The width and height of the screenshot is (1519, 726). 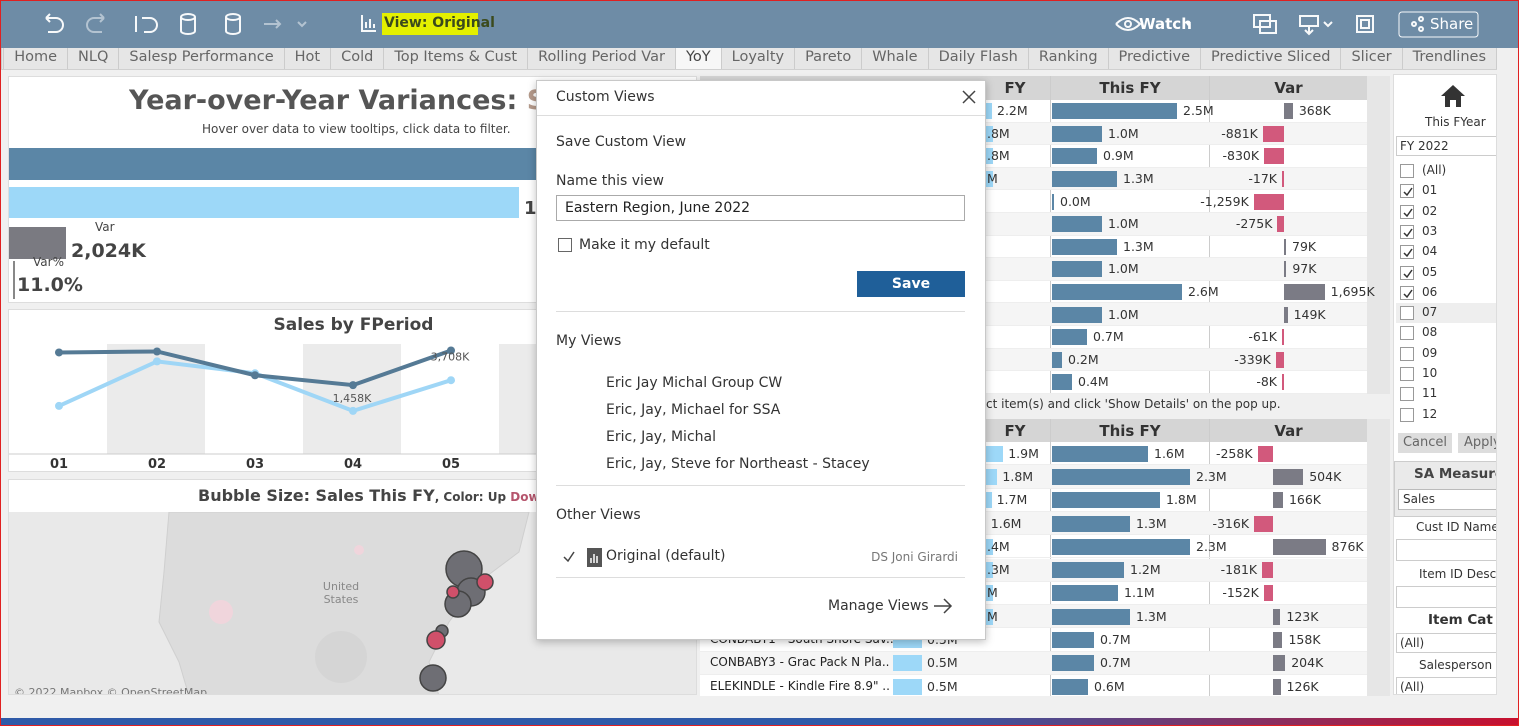 I want to click on view-item: Eric, Jay, Michal, so click(x=661, y=437).